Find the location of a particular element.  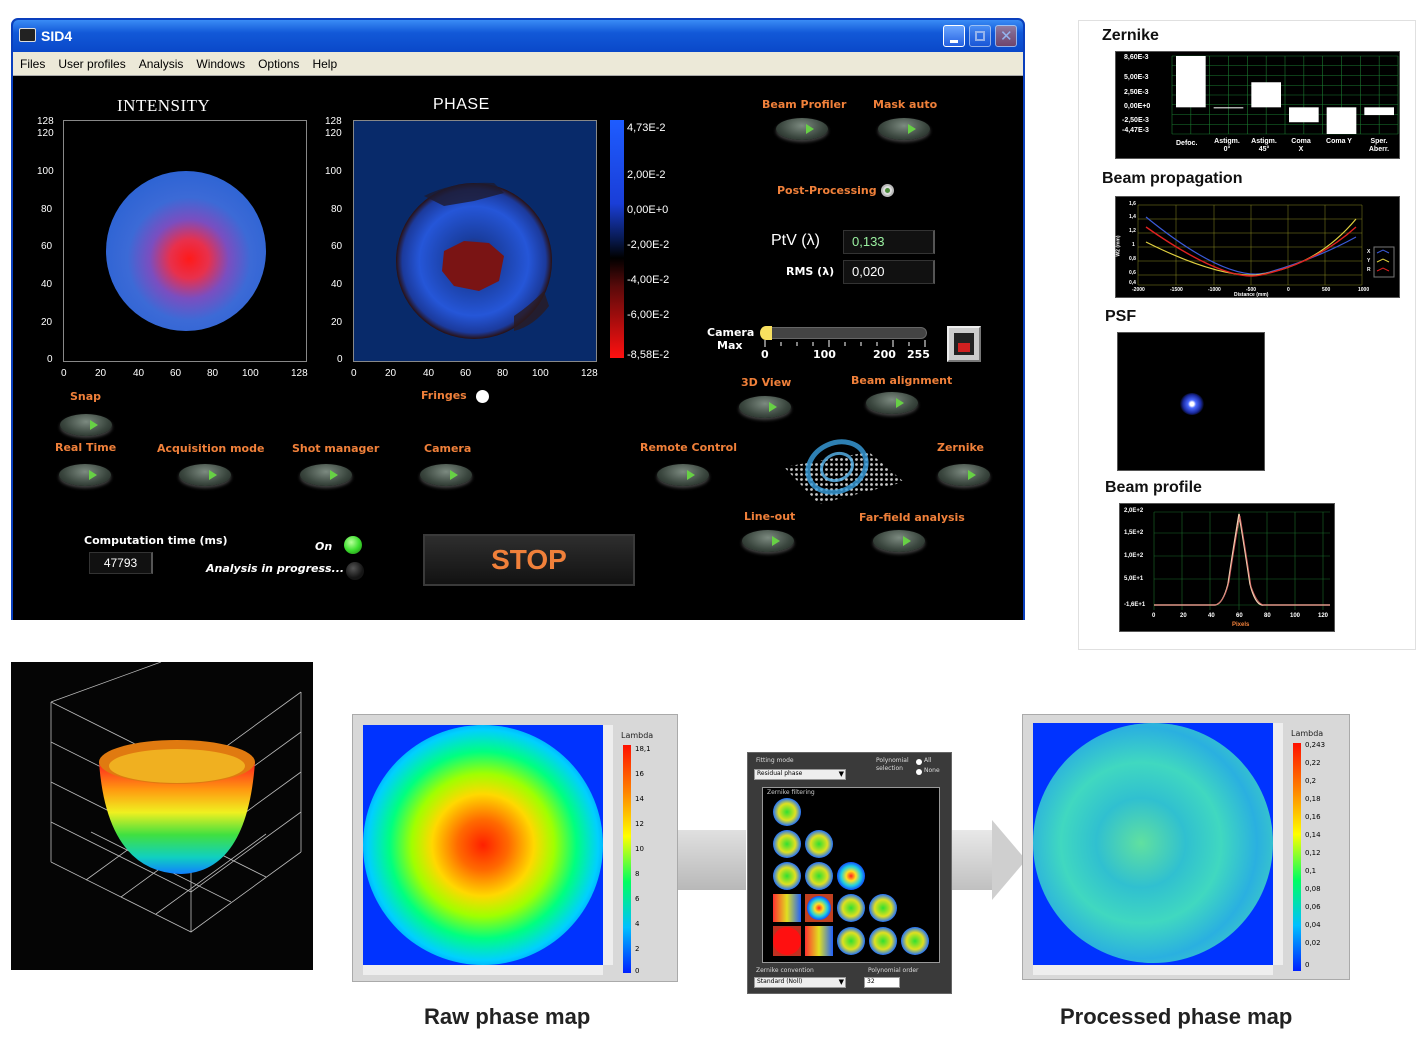

y-tick: -4,47E-3 is located at coordinates (1135, 130).